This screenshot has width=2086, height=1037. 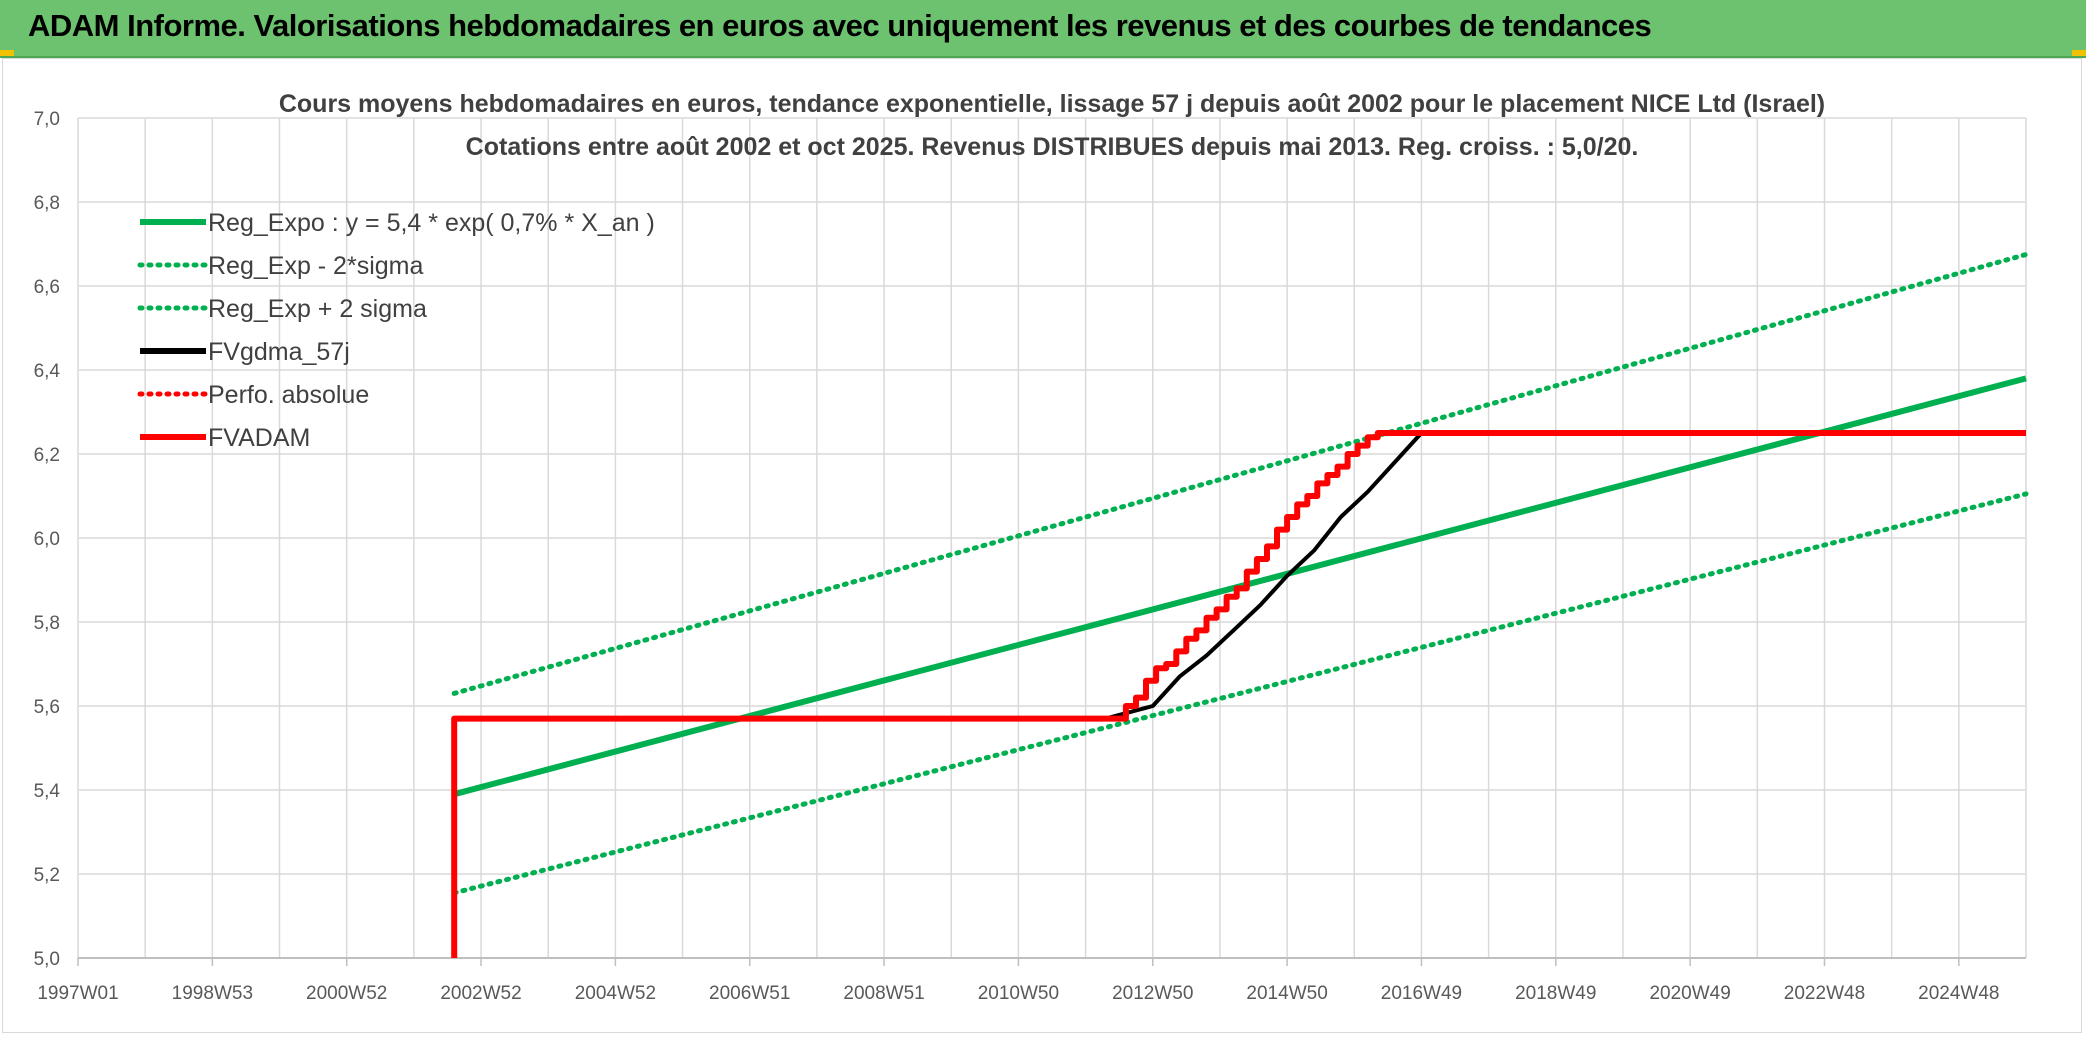 I want to click on legend-label: Reg_Expo : y = 5,4 * exp( 0,7% * X_an ), so click(x=431, y=223).